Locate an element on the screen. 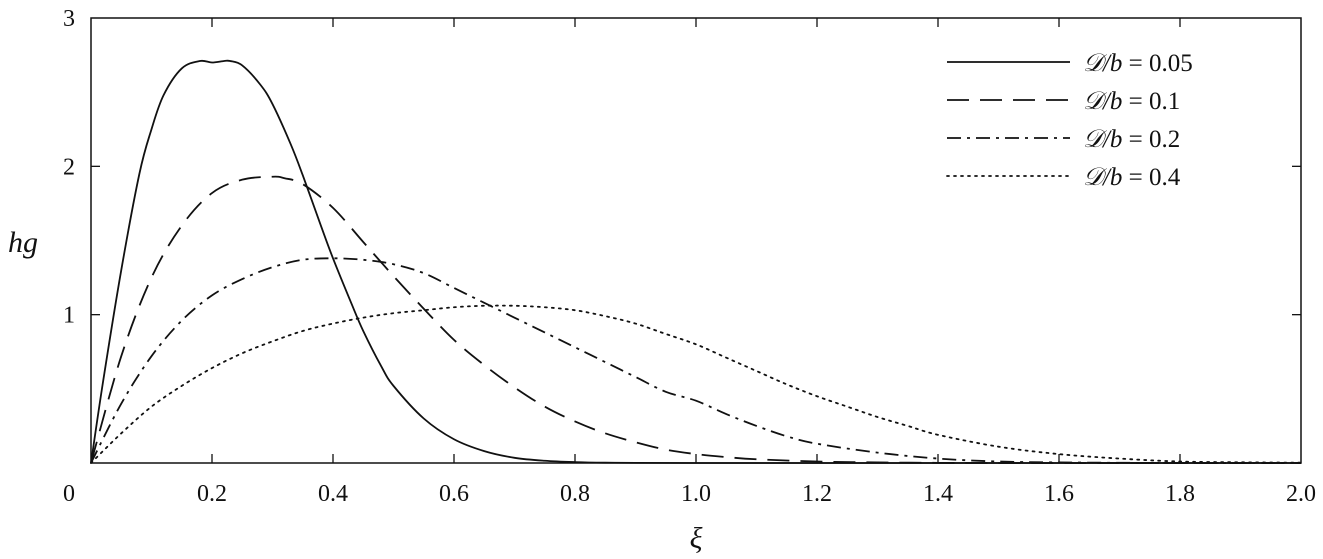  x-tick-label: 0.6 is located at coordinates (454, 494).